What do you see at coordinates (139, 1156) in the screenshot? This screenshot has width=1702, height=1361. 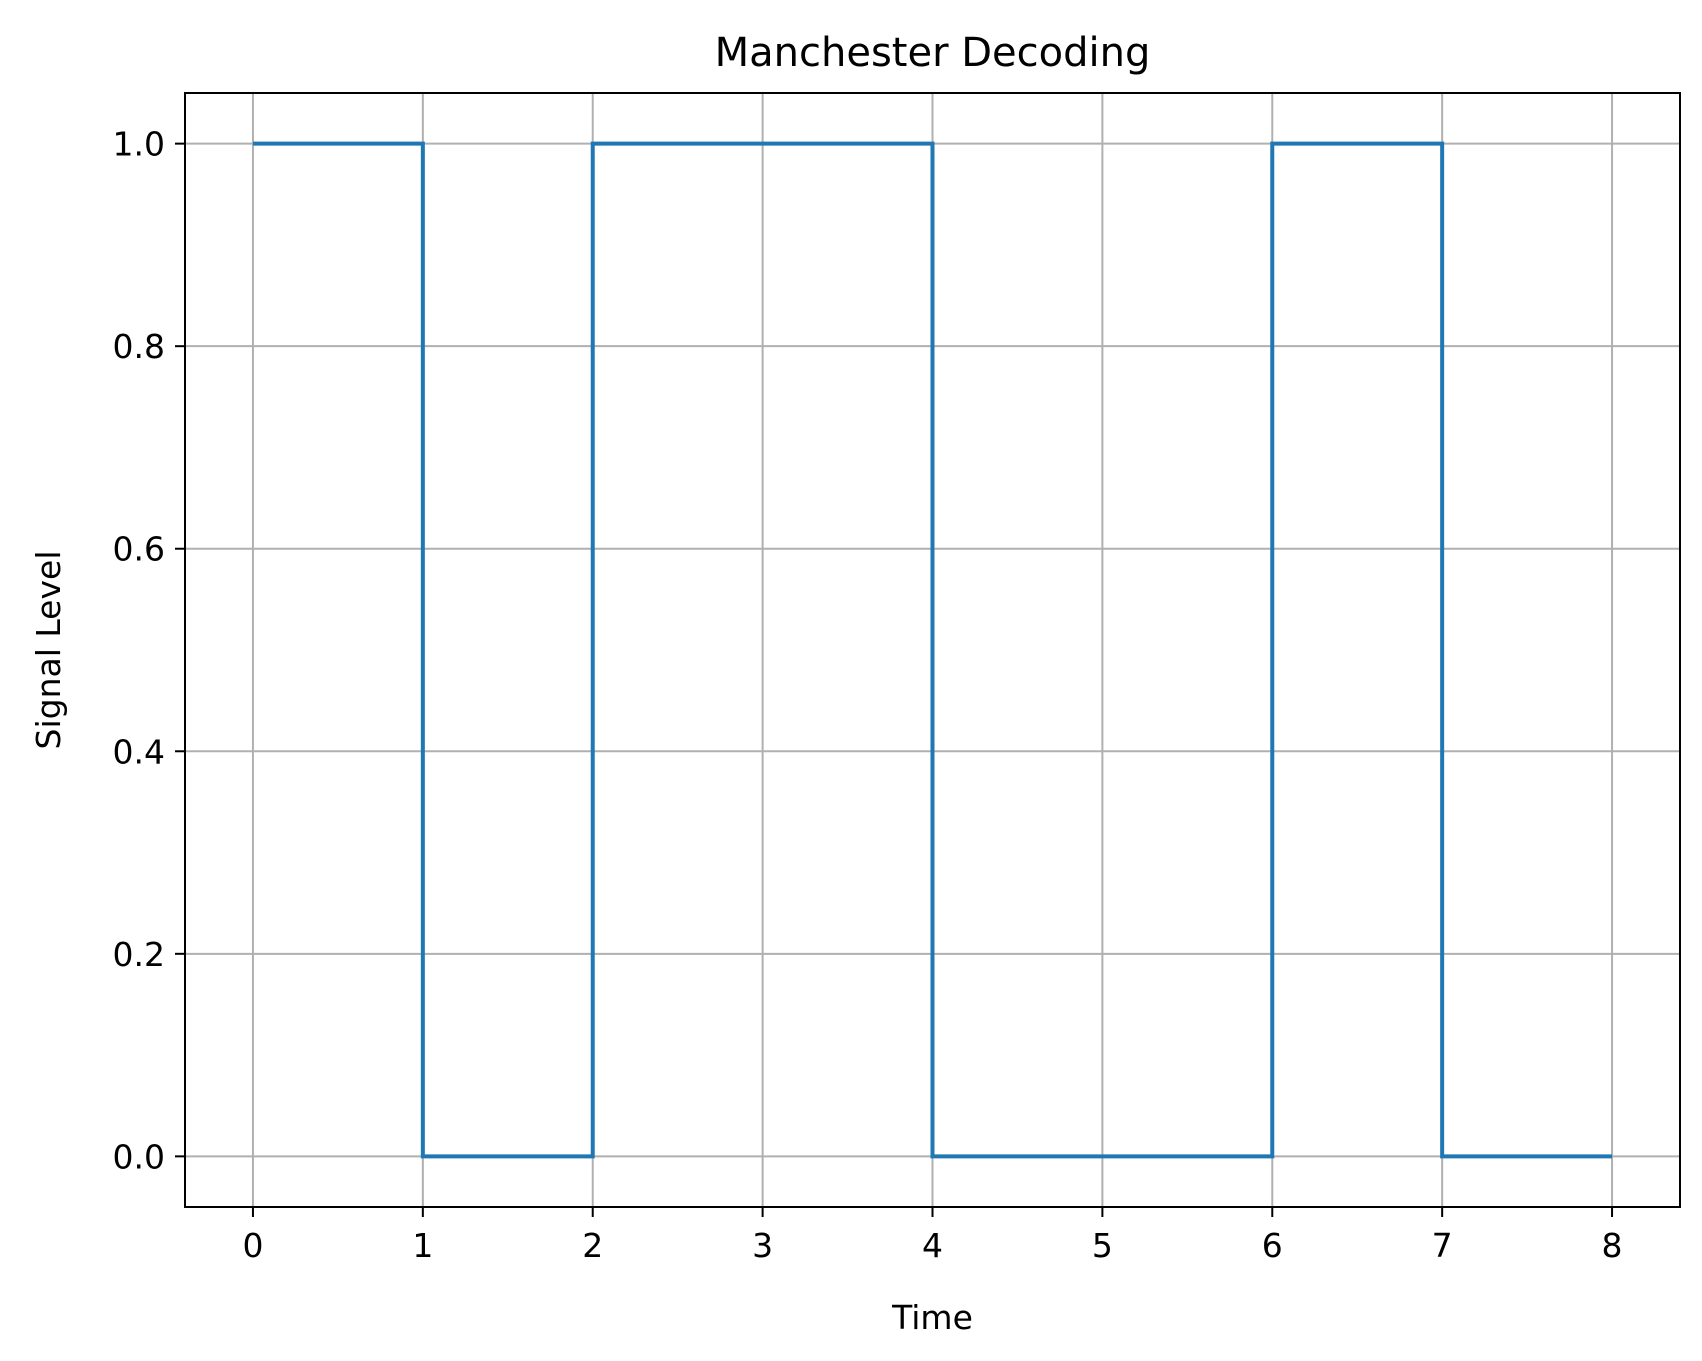 I see `y-tick-label: 0.0` at bounding box center [139, 1156].